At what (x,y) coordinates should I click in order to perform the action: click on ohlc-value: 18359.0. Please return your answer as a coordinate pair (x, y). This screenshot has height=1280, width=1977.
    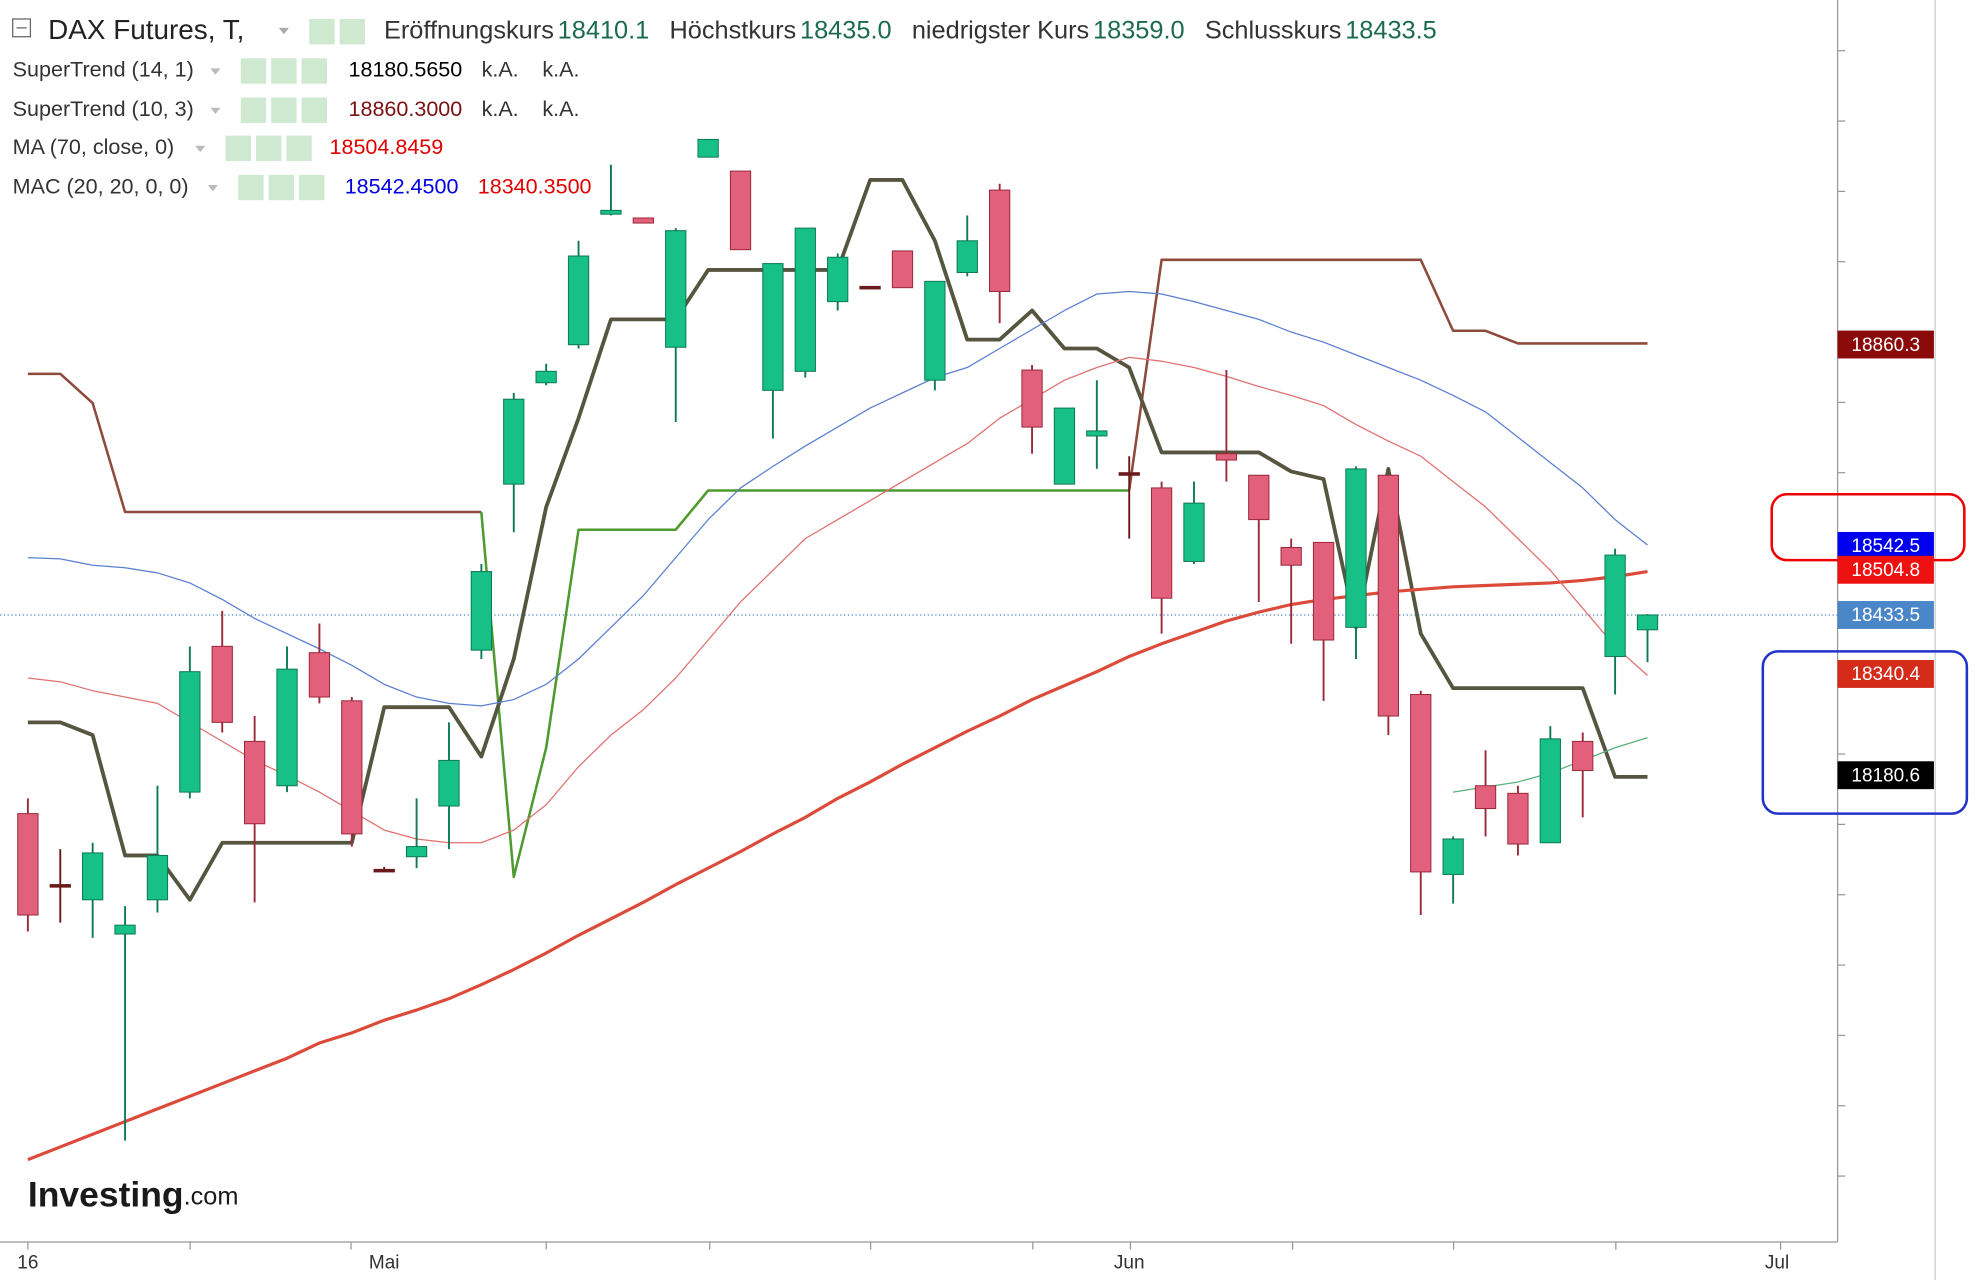
    Looking at the image, I should click on (1139, 30).